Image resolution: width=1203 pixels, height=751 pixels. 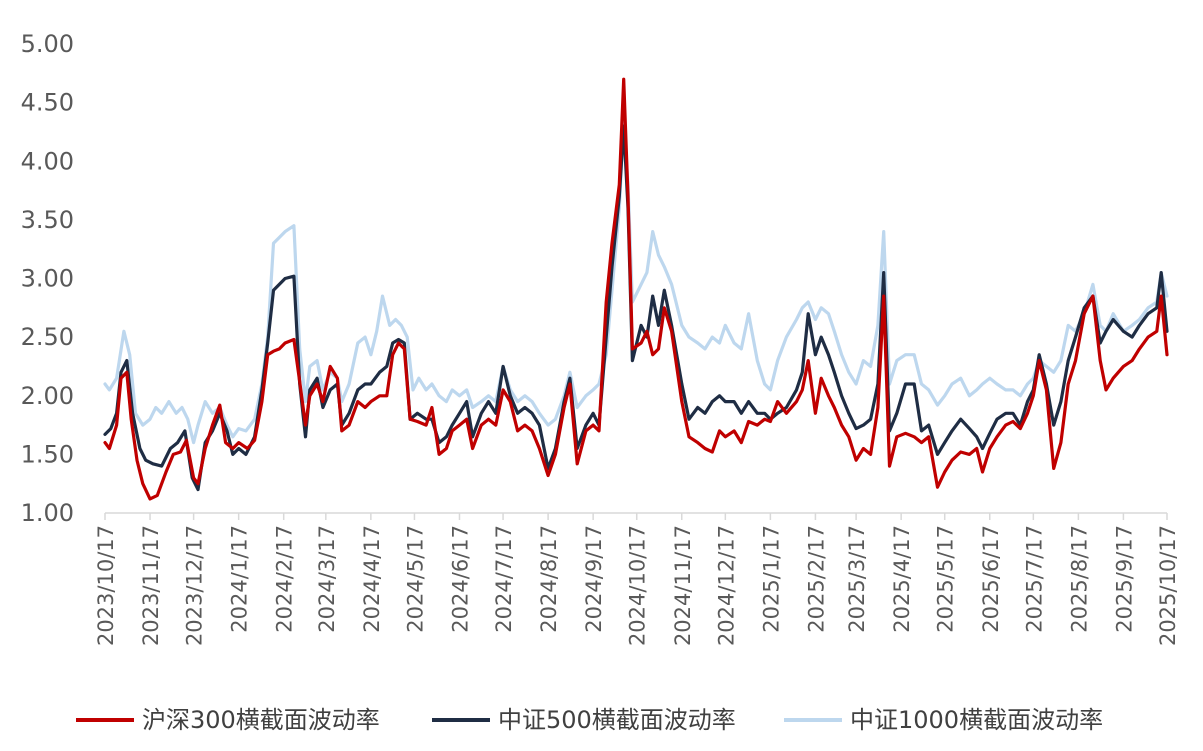 What do you see at coordinates (47, 44) in the screenshot?
I see `y-tick-label: 5.00` at bounding box center [47, 44].